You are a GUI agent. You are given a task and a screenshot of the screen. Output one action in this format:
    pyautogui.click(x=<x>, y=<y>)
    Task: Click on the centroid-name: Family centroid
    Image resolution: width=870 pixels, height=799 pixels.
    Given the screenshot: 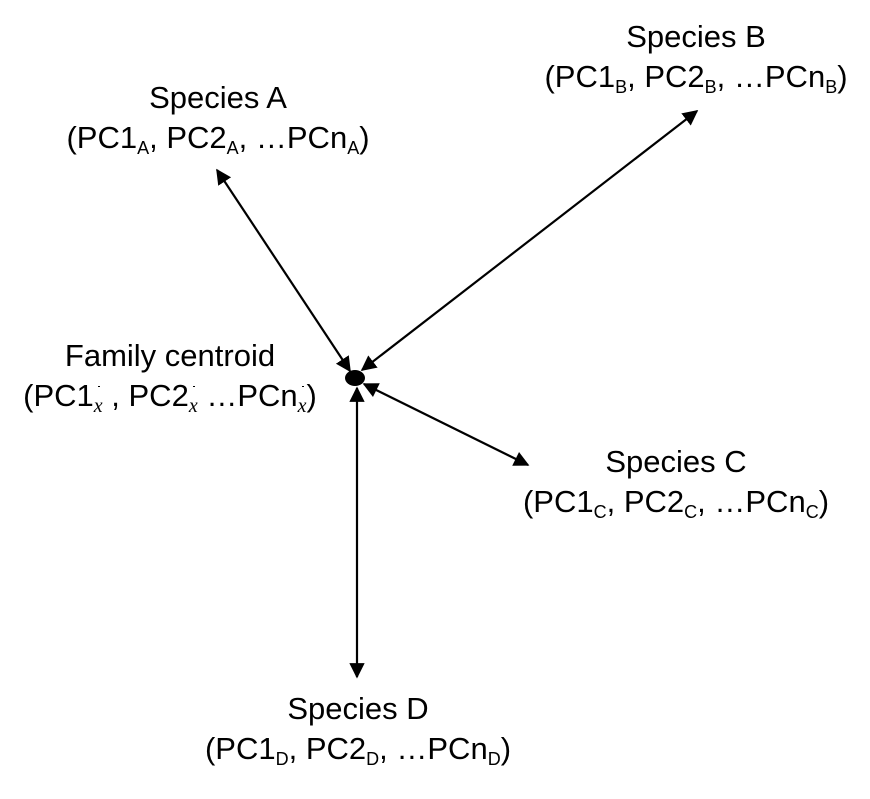 What is the action you would take?
    pyautogui.click(x=170, y=355)
    